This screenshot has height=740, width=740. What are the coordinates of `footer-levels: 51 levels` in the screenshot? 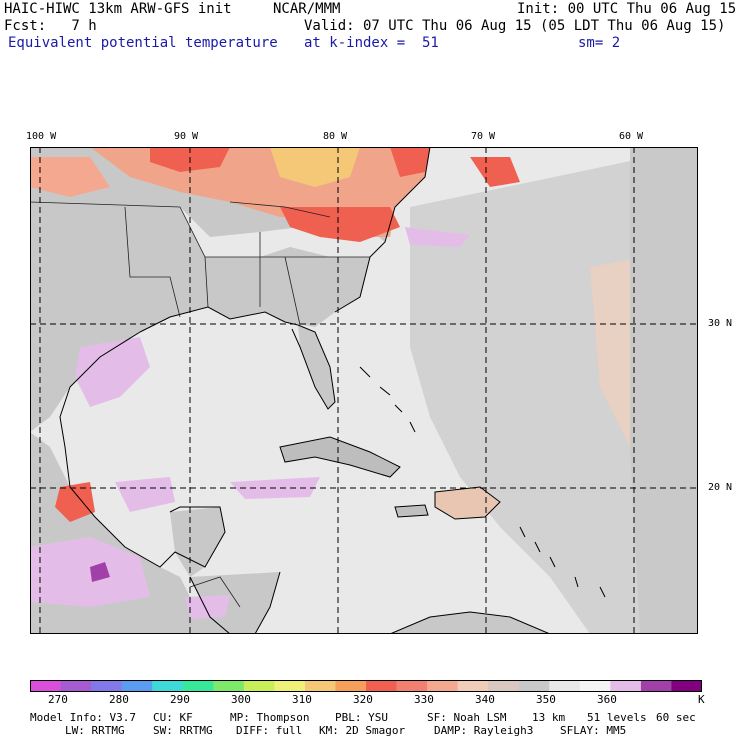 It's located at (617, 717).